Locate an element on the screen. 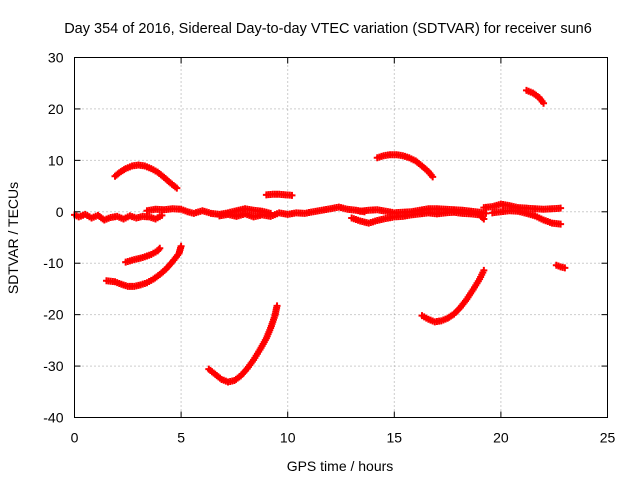  y-tick-label: 30 is located at coordinates (56, 58).